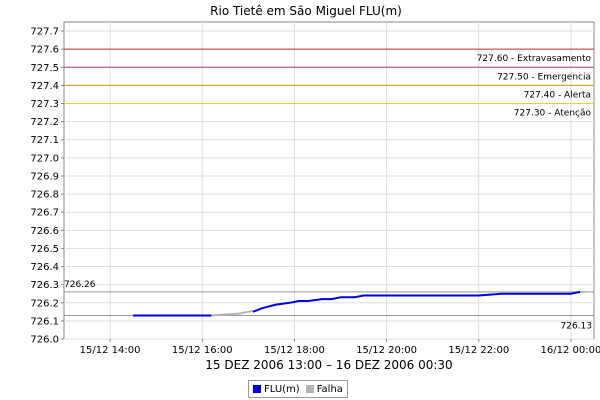  I want to click on y-tick-label: 727.0, so click(44, 158).